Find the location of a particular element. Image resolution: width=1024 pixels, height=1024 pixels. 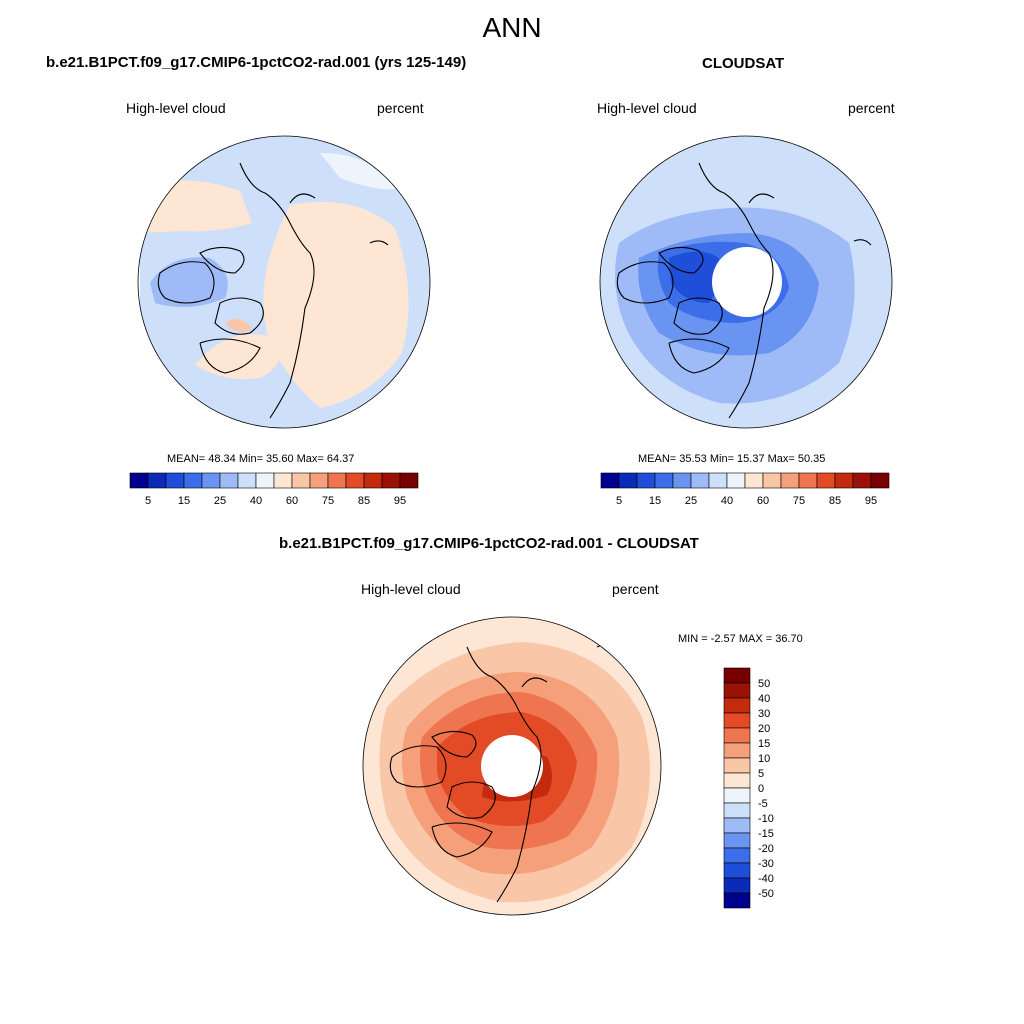

diff-colorbar-tick-label: -20 is located at coordinates (766, 849).